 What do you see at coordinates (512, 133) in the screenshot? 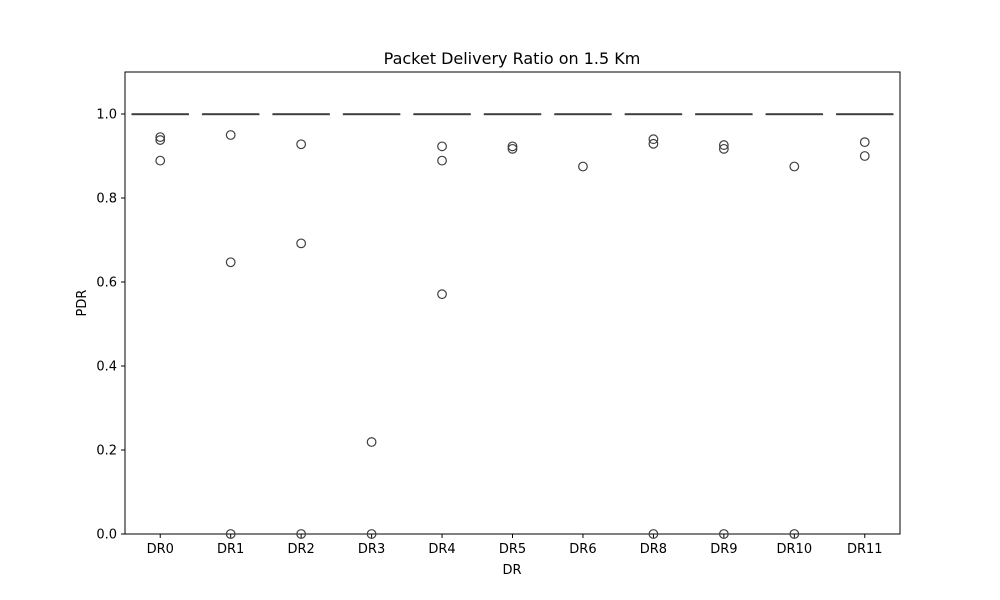
I see `box-dr5` at bounding box center [512, 133].